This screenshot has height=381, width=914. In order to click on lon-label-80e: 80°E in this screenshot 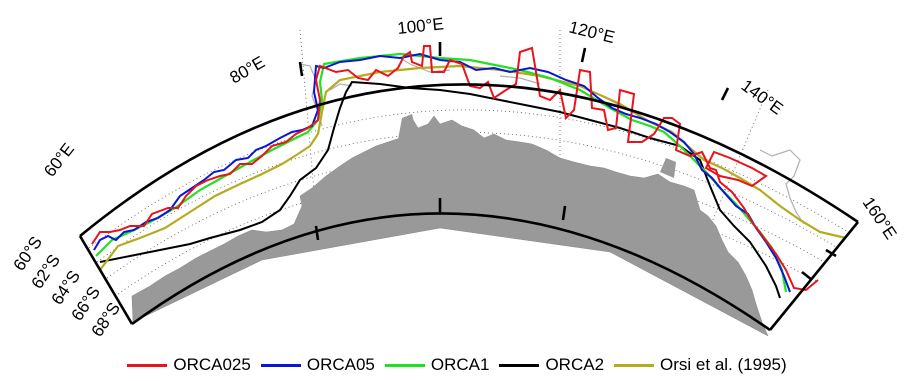, I will do `click(248, 69)`.